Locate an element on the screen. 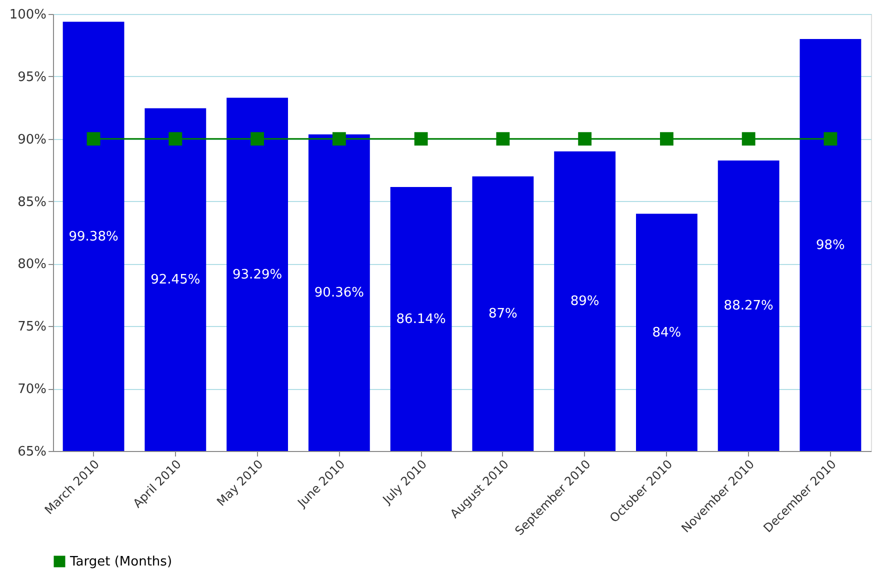  data-label: 89% is located at coordinates (585, 302).